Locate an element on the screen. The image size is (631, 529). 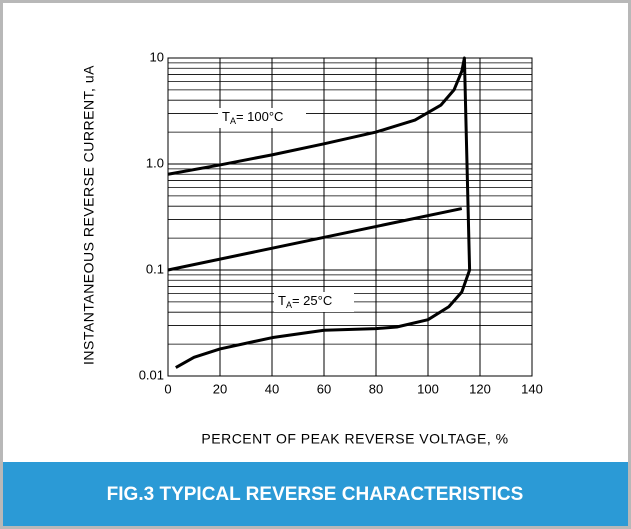
y-tick-label: 0.1 is located at coordinates (155, 268).